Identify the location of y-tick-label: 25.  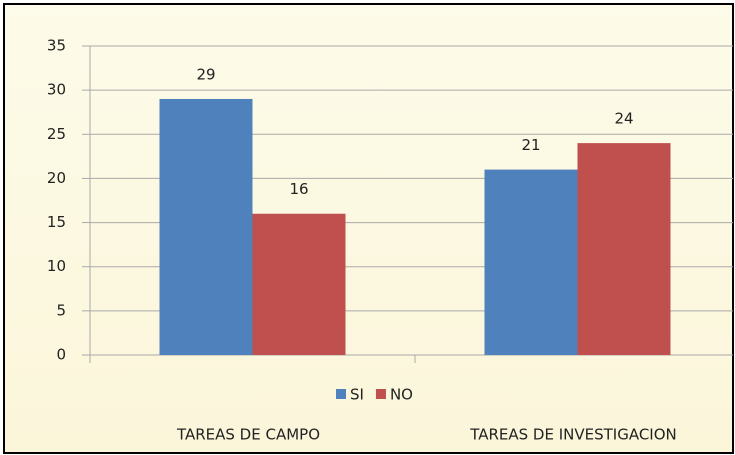
(56, 134).